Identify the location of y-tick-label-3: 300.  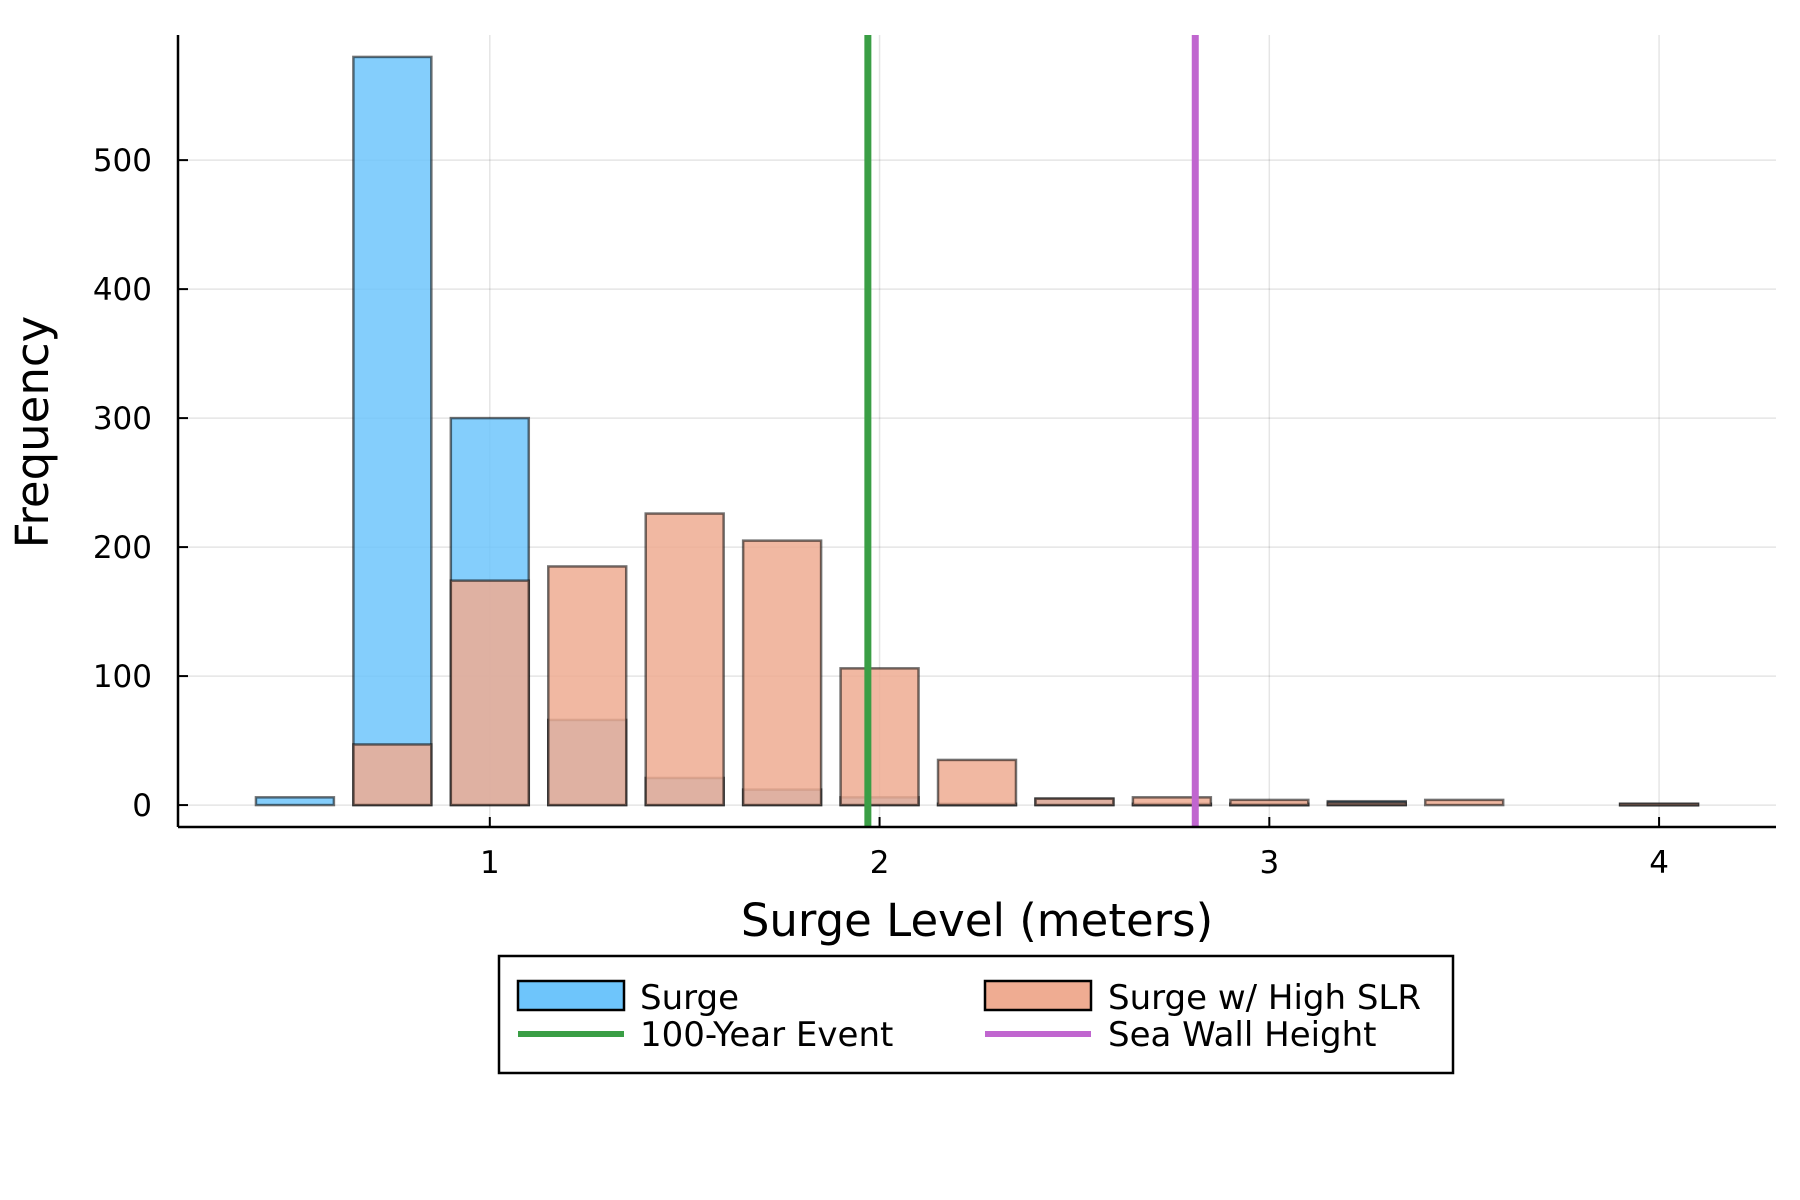
(122, 419).